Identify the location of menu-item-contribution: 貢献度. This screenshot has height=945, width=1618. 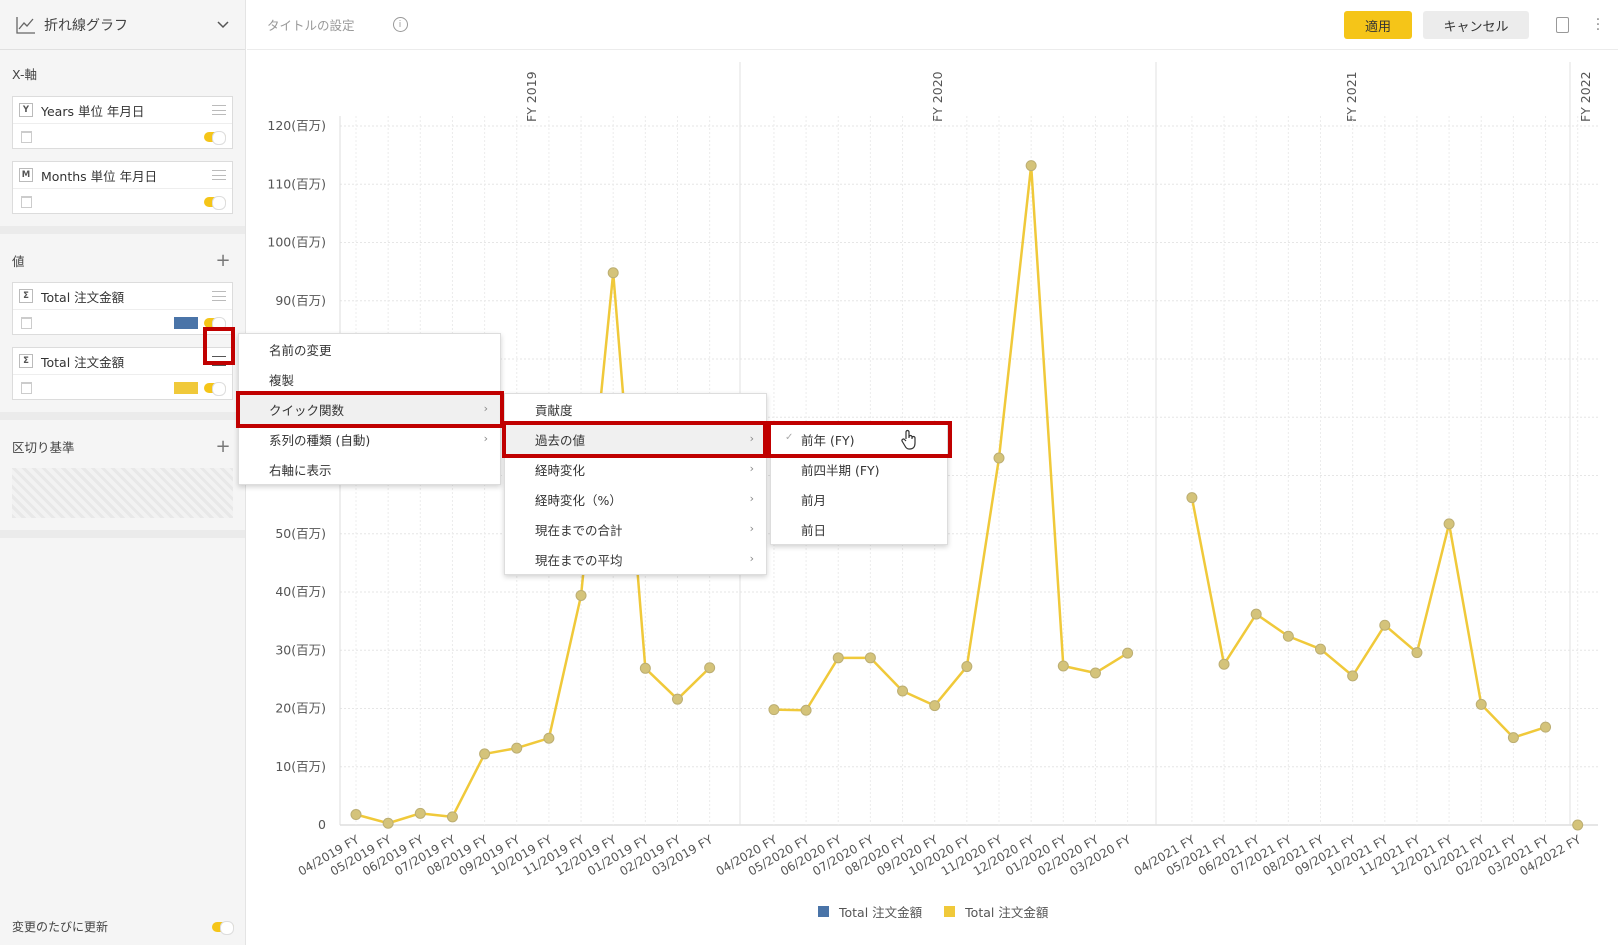
(554, 410).